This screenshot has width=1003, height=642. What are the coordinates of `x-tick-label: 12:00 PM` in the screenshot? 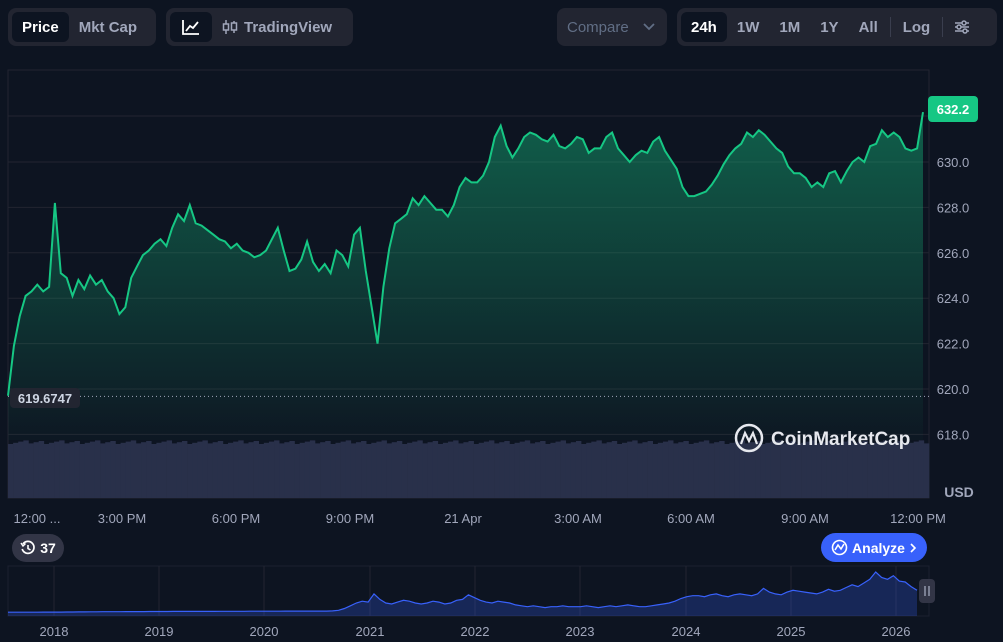 It's located at (918, 518).